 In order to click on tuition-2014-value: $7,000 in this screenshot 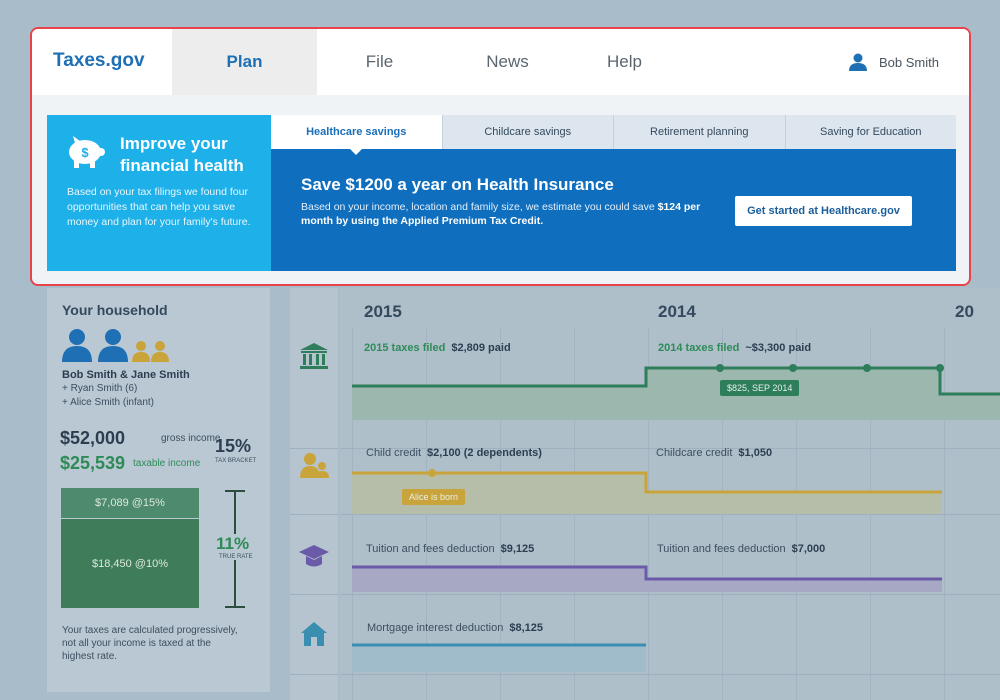, I will do `click(808, 549)`.